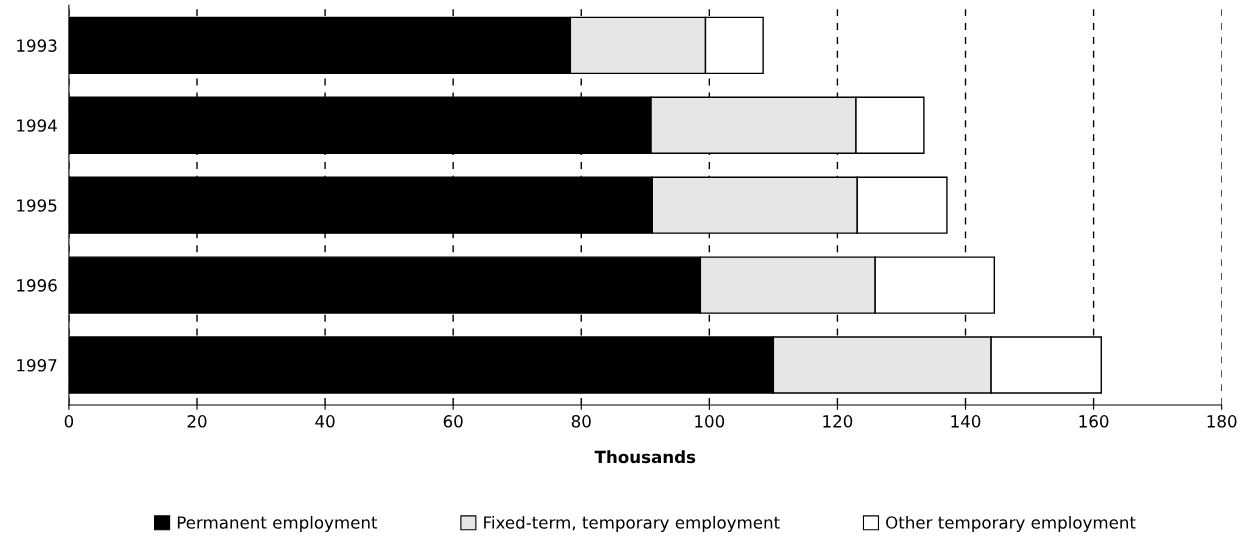 The width and height of the screenshot is (1253, 540). Describe the element at coordinates (197, 421) in the screenshot. I see `x-tick-label: 20` at that location.